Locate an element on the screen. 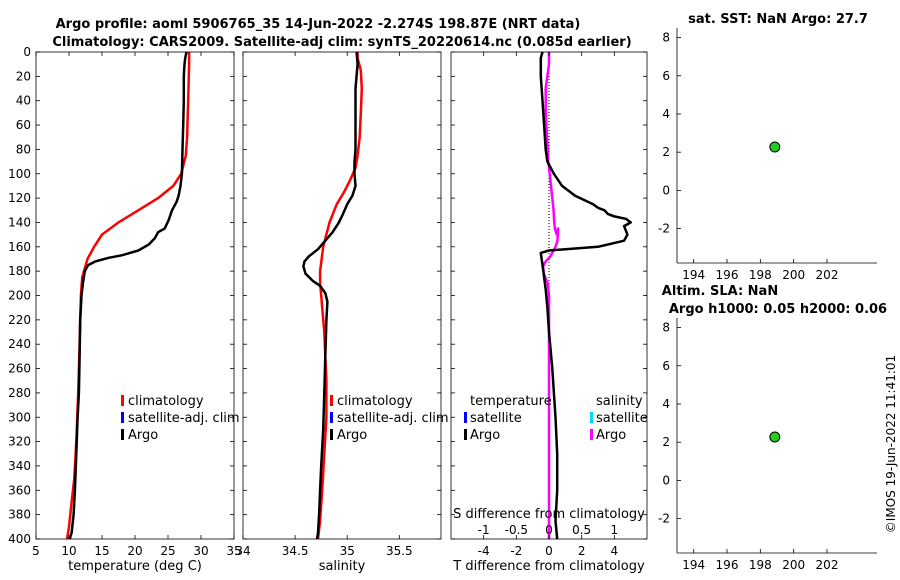 The height and width of the screenshot is (580, 900). sst-ytick-label: 4 is located at coordinates (666, 114).